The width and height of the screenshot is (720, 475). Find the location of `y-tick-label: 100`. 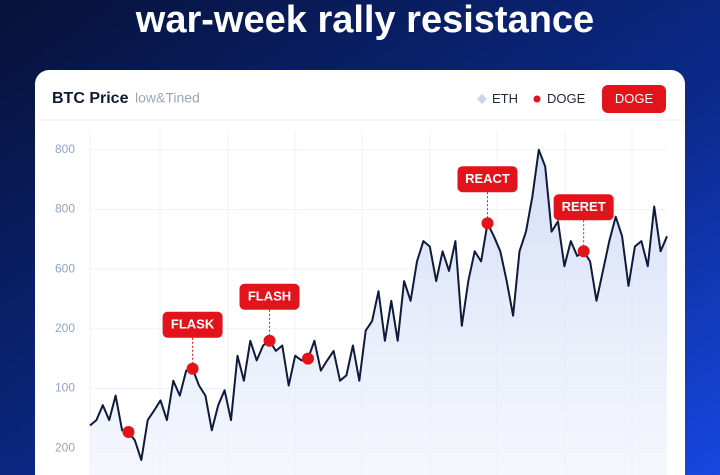

y-tick-label: 100 is located at coordinates (65, 388).